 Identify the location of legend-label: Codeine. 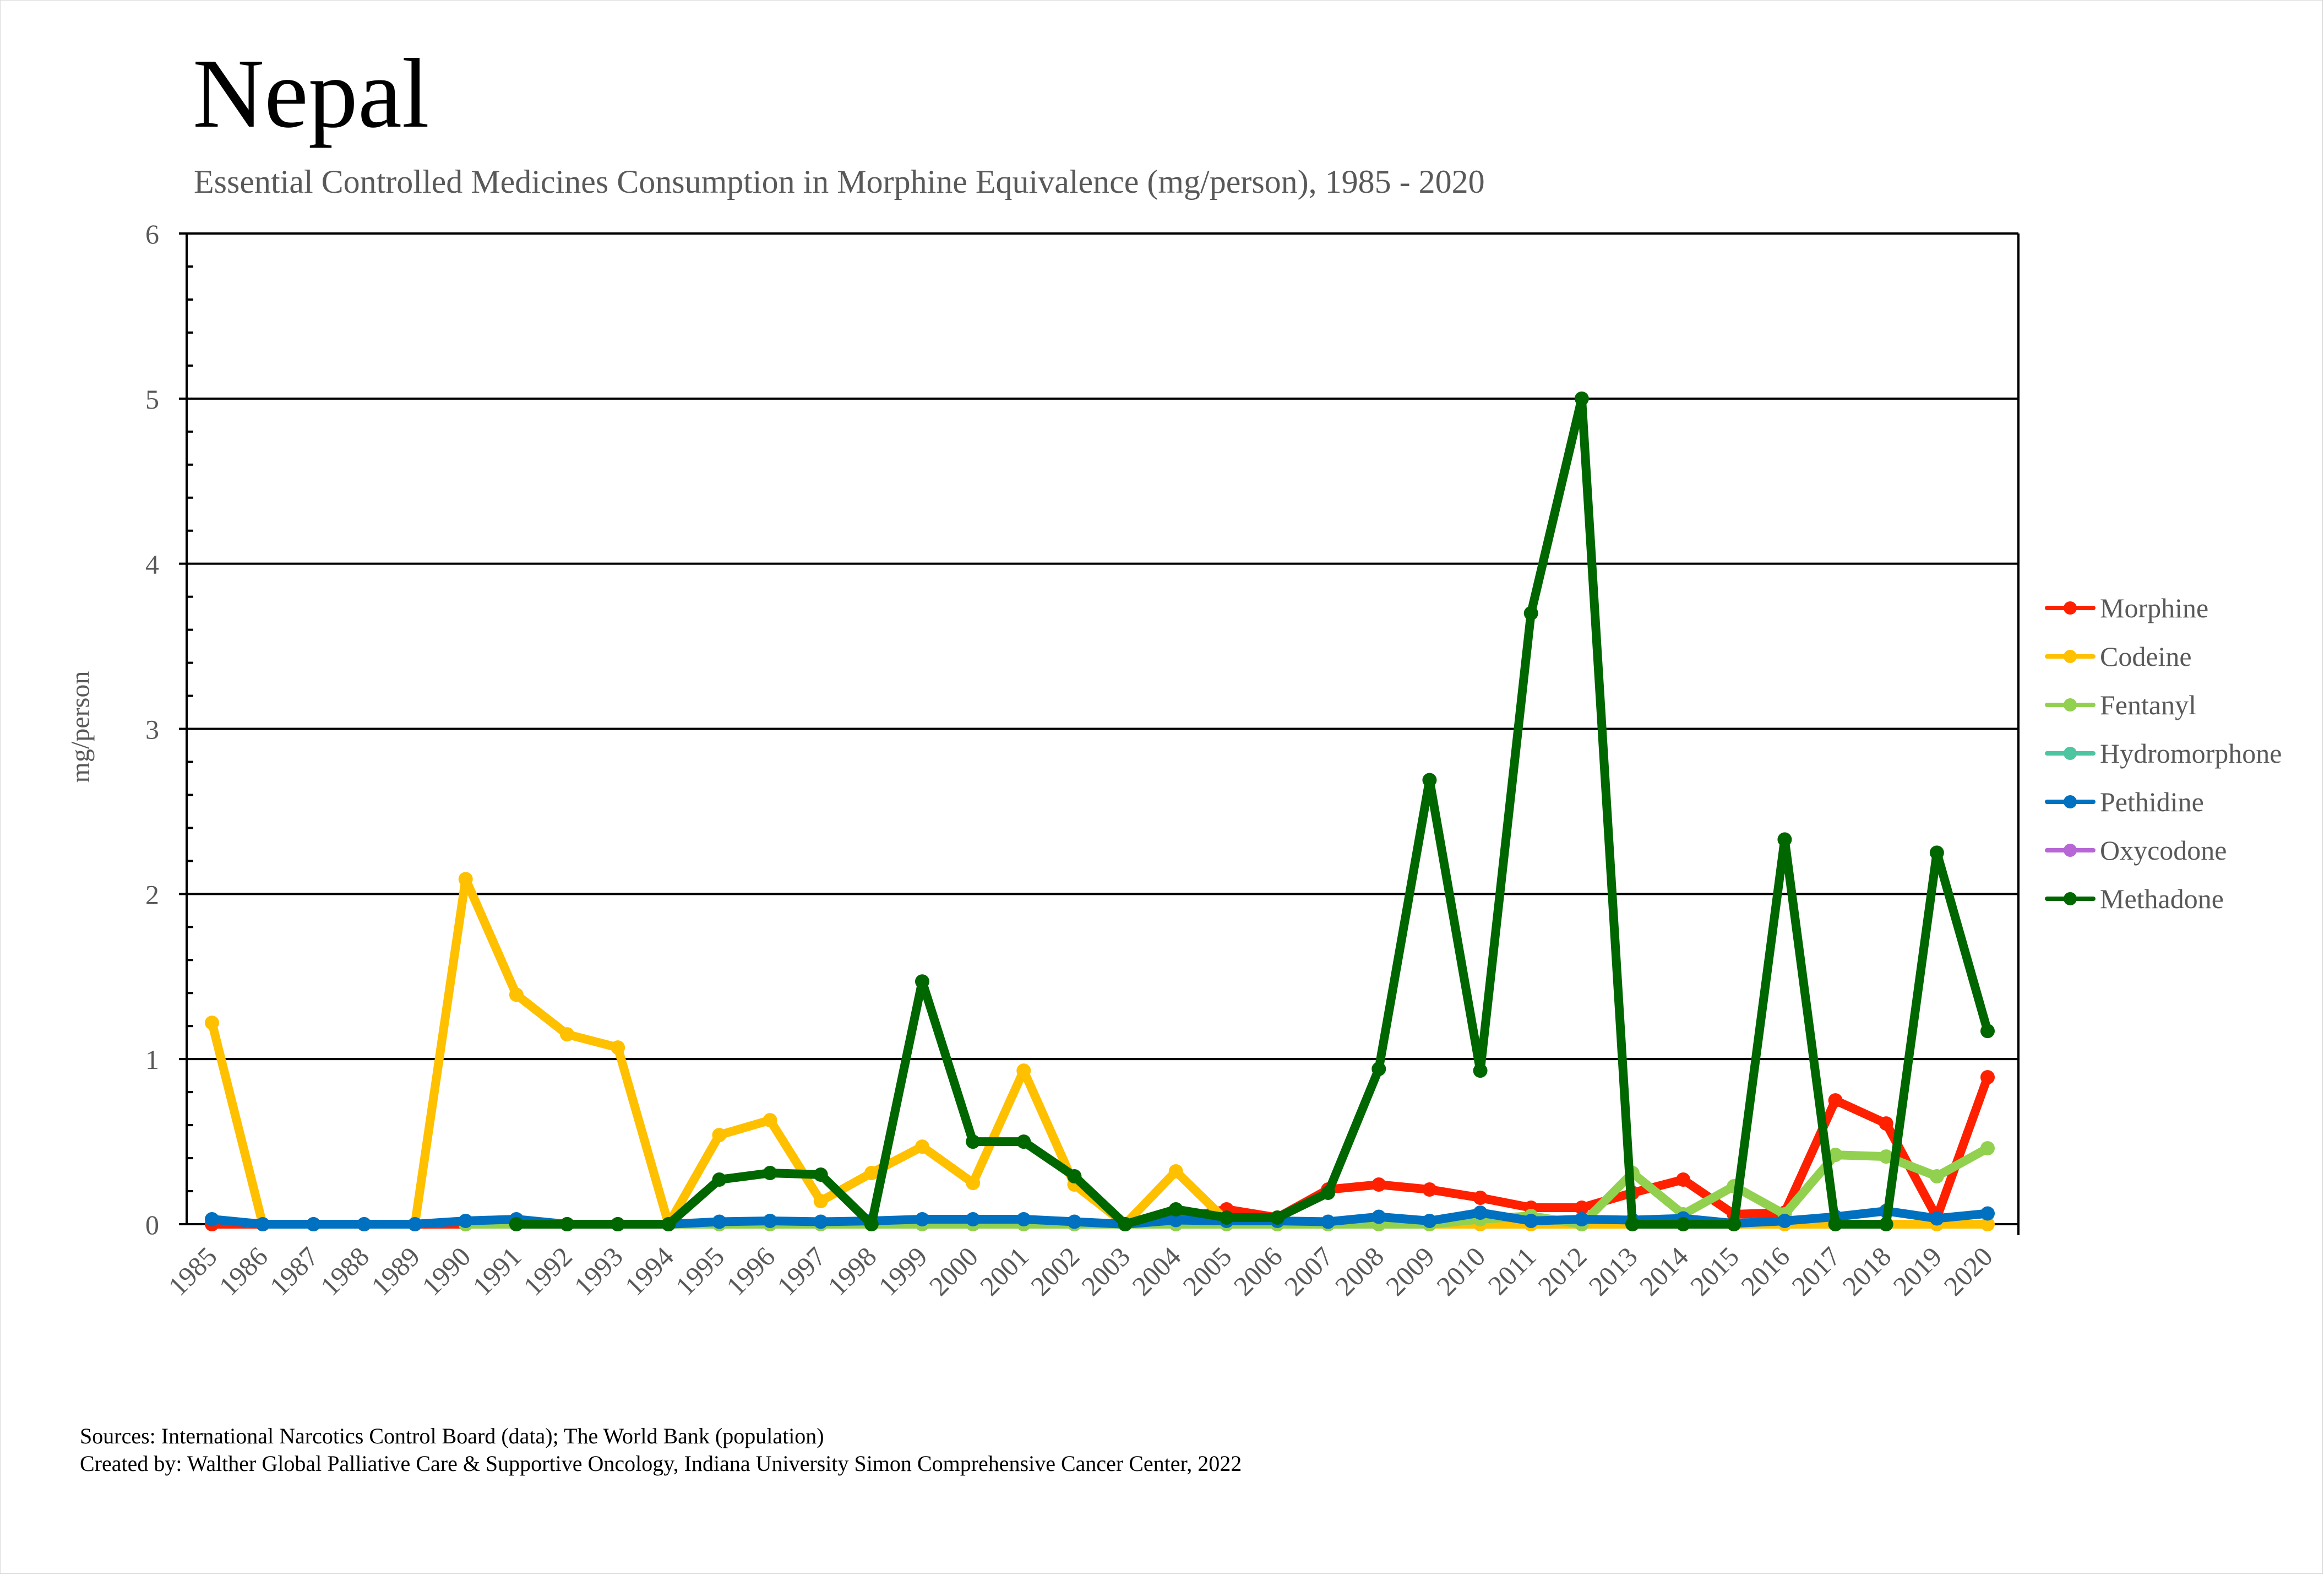
(2146, 657).